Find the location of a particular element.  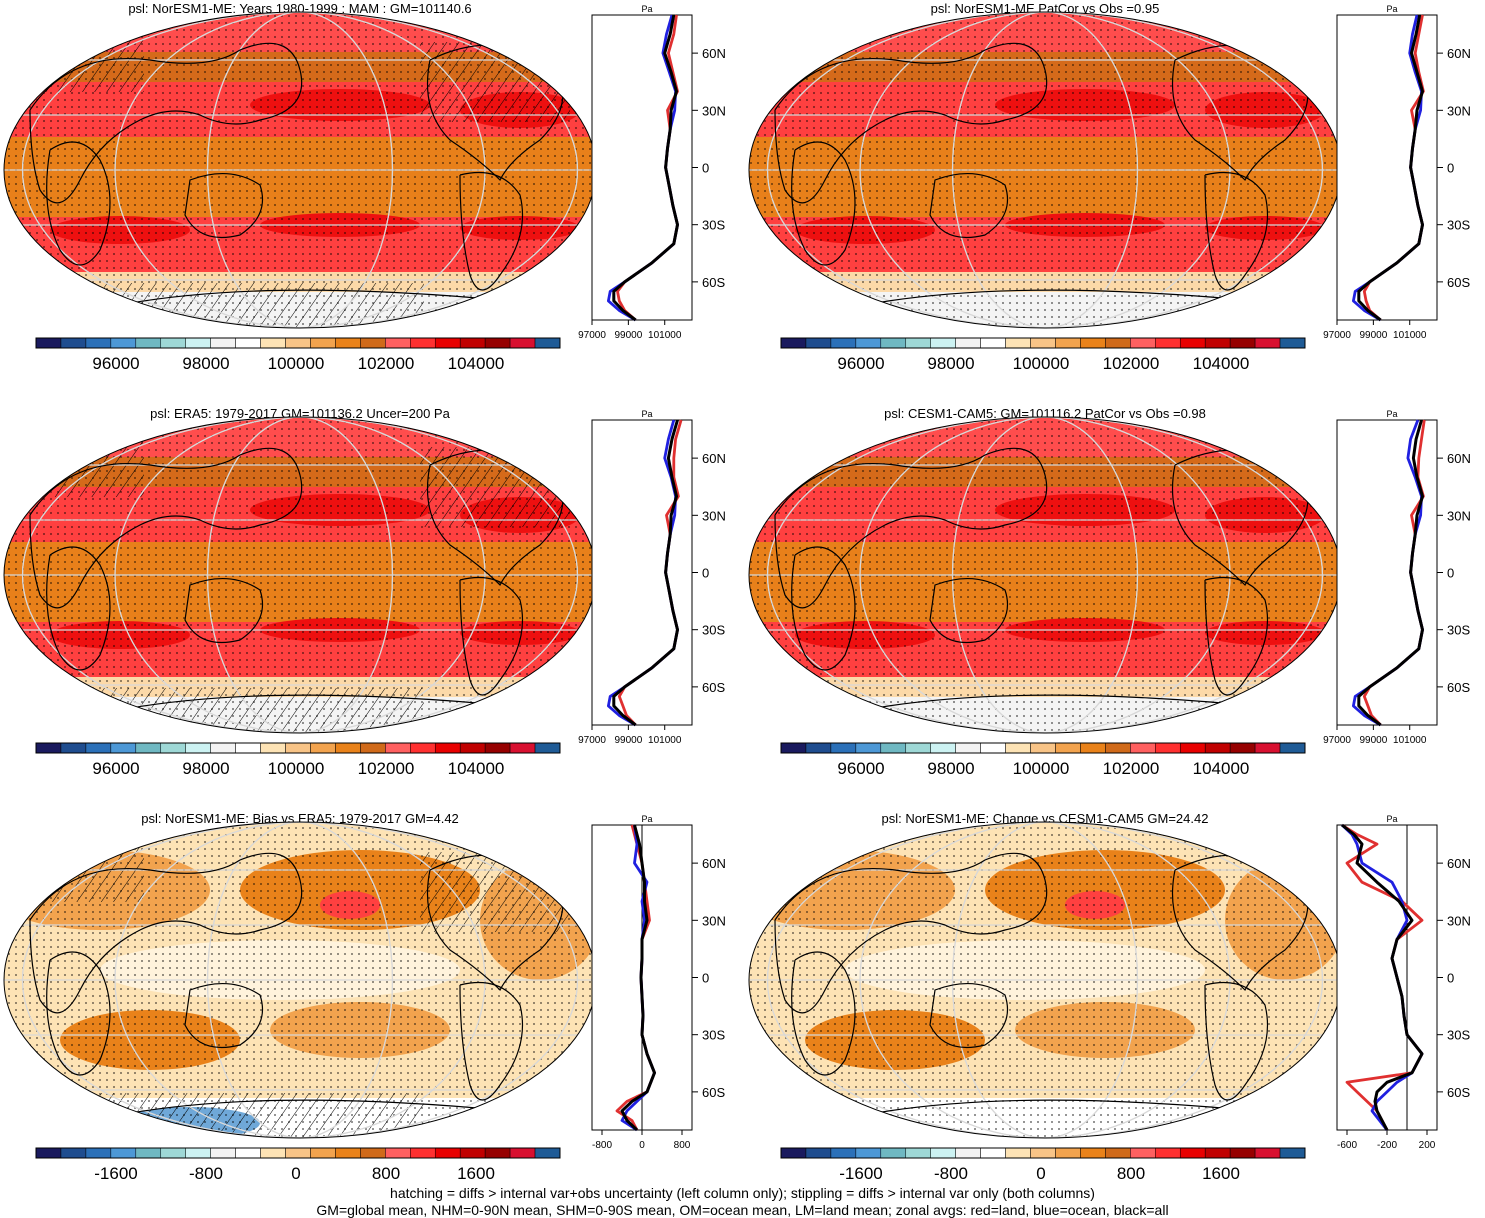

zonal-x-tick-label: -800 is located at coordinates (602, 1145).